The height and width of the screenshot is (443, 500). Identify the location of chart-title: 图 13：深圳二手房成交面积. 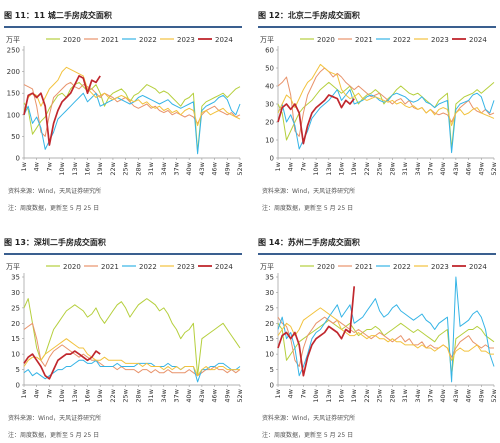
(123, 244).